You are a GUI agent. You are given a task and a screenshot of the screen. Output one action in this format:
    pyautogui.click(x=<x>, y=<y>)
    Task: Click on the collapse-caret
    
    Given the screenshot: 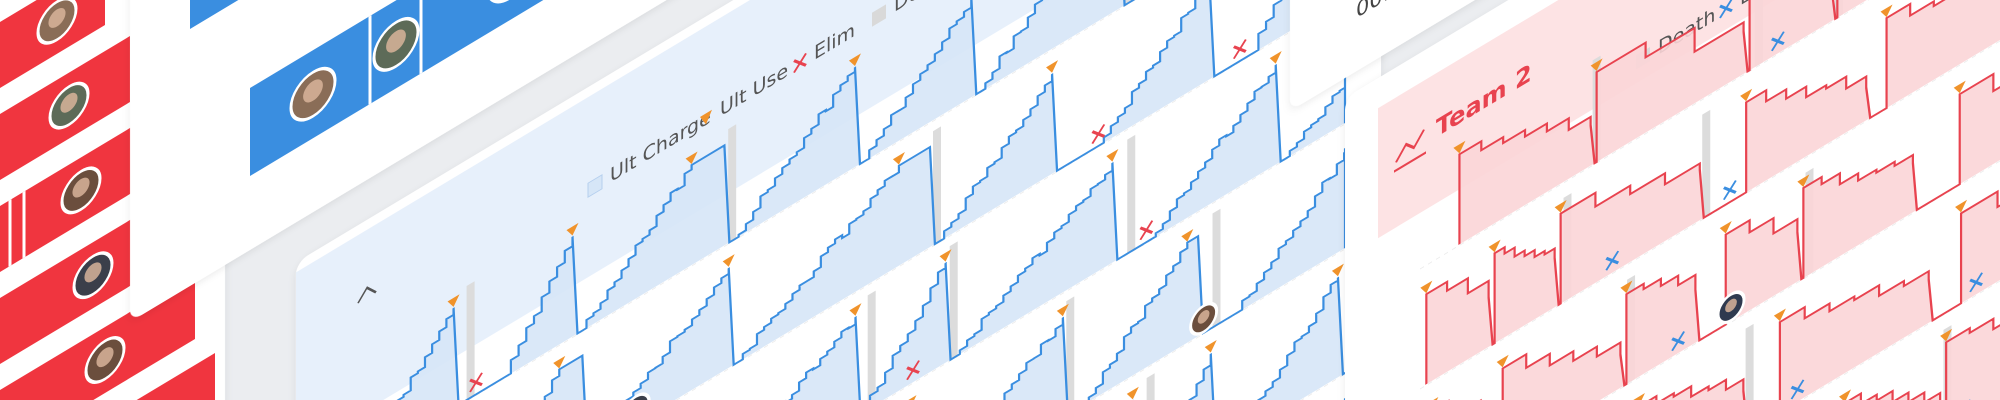 What is the action you would take?
    pyautogui.click(x=367, y=293)
    